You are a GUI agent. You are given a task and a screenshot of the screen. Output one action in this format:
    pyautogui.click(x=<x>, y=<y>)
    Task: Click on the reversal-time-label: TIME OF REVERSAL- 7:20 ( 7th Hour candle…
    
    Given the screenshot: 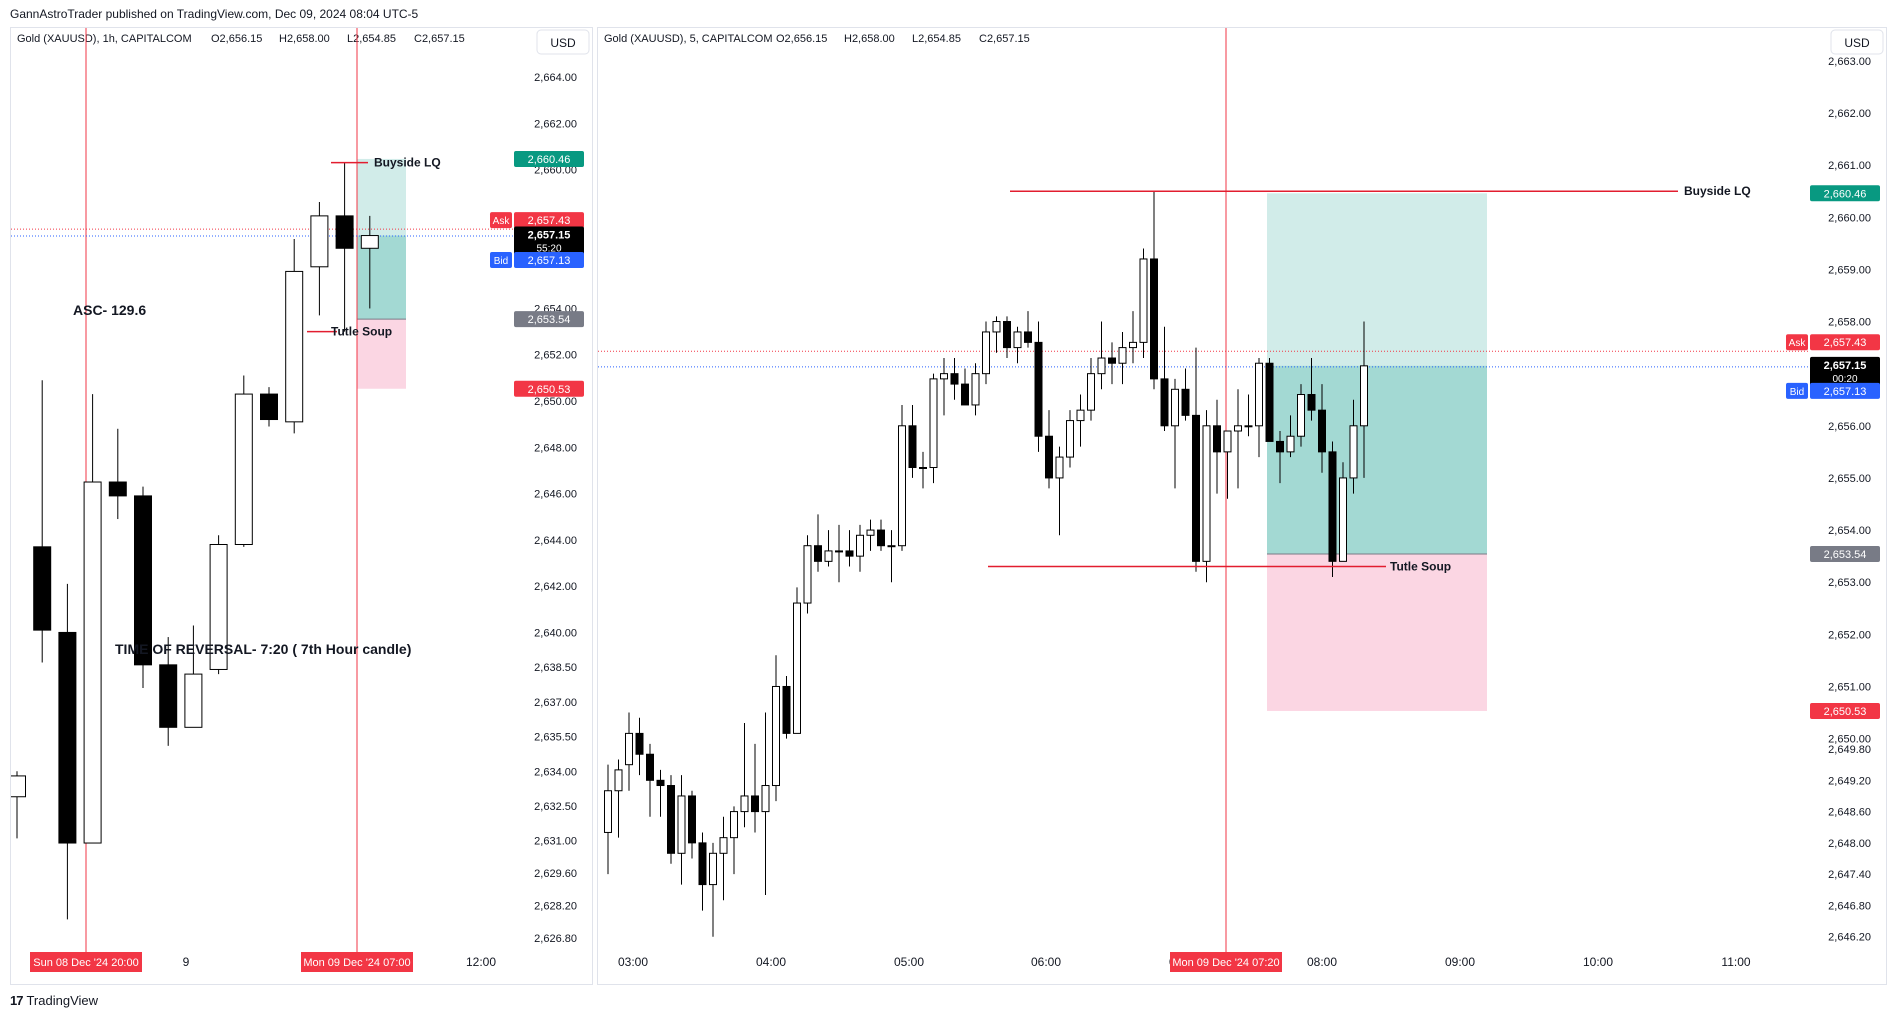 What is the action you would take?
    pyautogui.click(x=263, y=649)
    